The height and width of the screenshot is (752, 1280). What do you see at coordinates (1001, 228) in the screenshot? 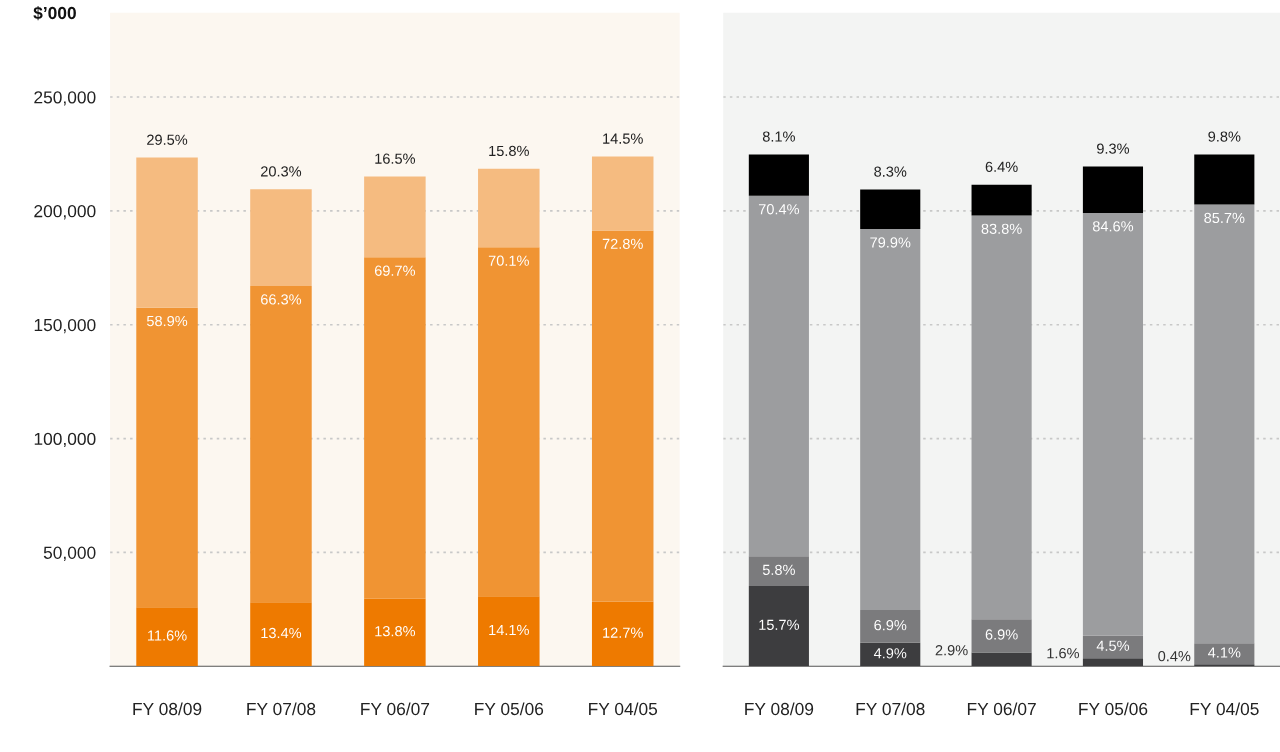
I see `annotation: 83.8%` at bounding box center [1001, 228].